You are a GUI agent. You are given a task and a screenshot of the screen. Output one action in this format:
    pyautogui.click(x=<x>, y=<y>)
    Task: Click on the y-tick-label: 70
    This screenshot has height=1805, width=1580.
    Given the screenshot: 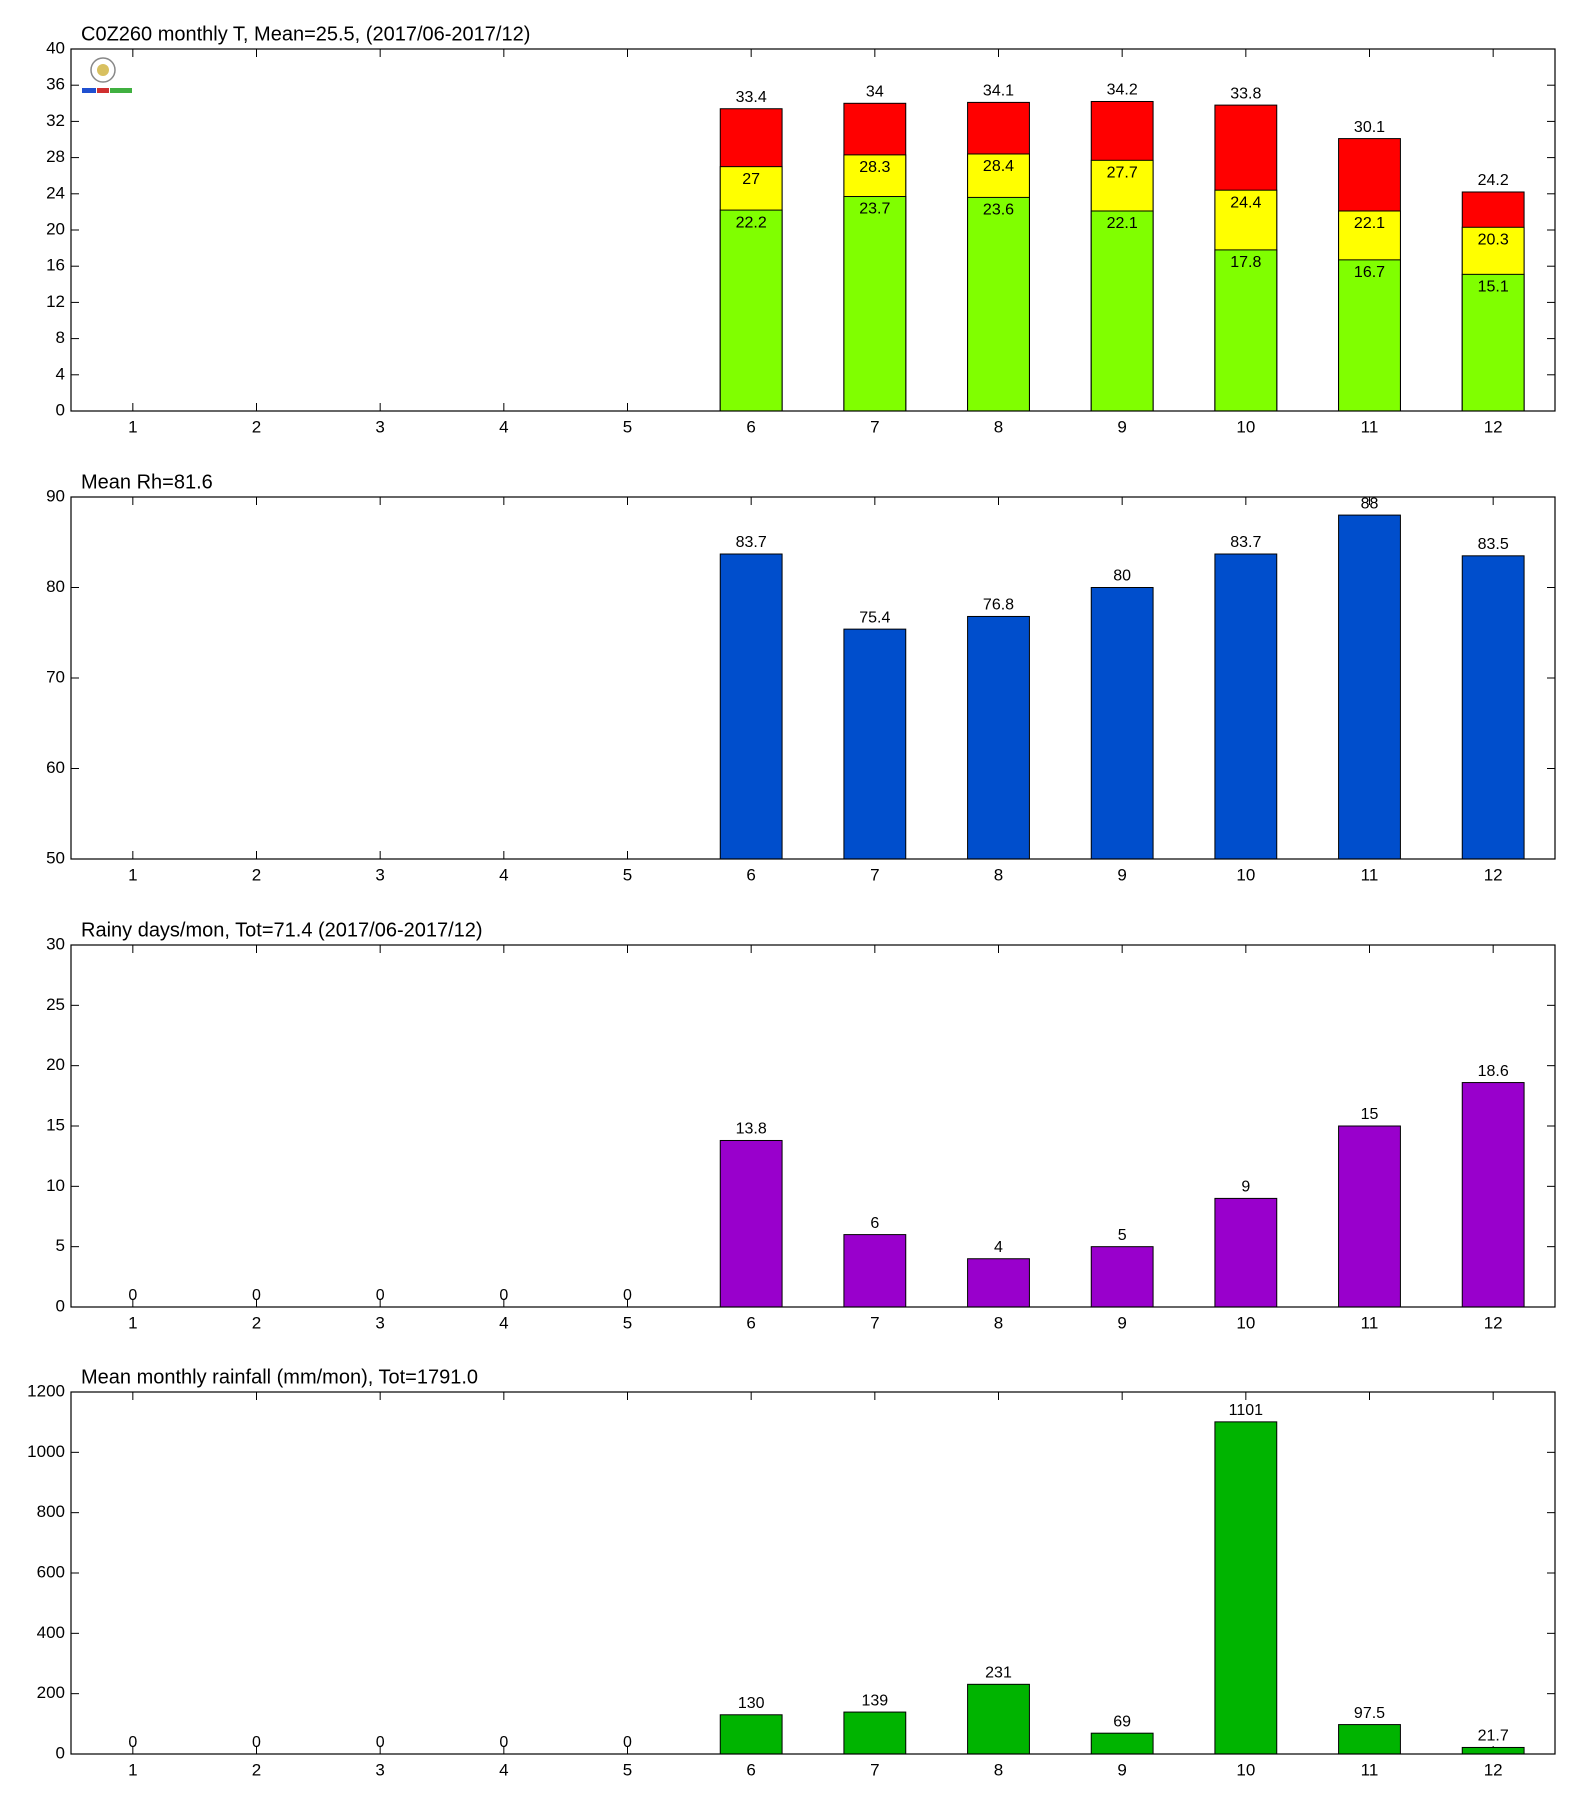 What is the action you would take?
    pyautogui.click(x=55, y=676)
    